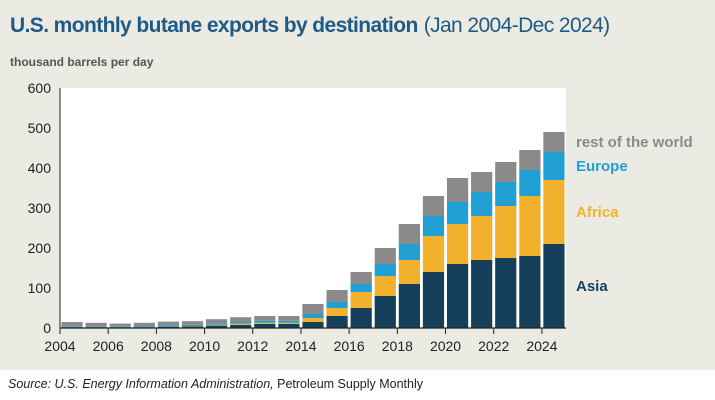 The width and height of the screenshot is (715, 400). Describe the element at coordinates (634, 142) in the screenshot. I see `series-label-rest-of-the-world: rest of the world` at that location.